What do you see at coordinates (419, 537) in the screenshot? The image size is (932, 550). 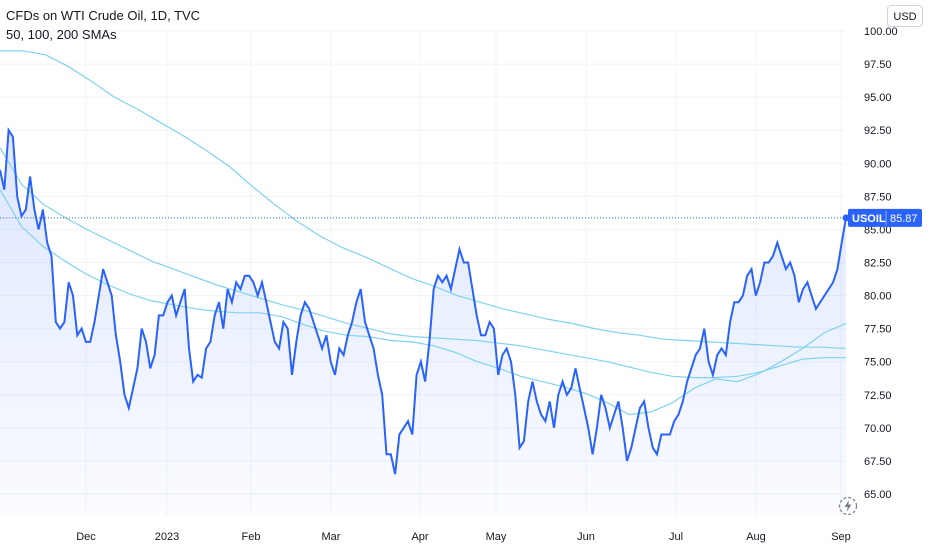 I see `x-tick-label: Apr` at bounding box center [419, 537].